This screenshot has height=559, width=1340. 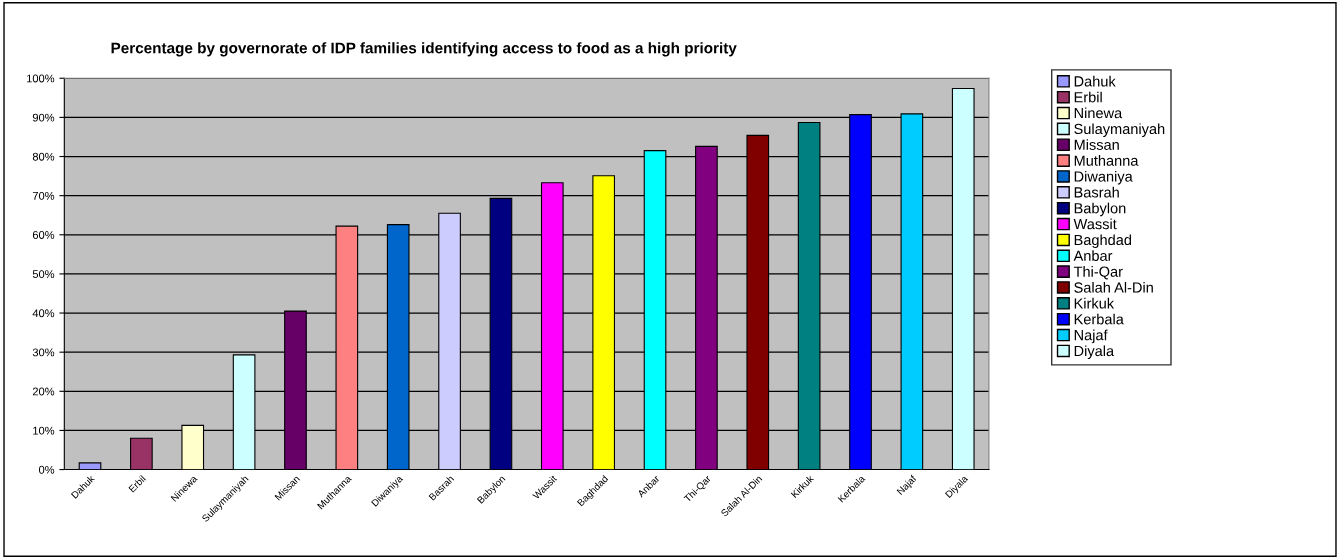 I want to click on y-tick-label: 40%, so click(x=43, y=313).